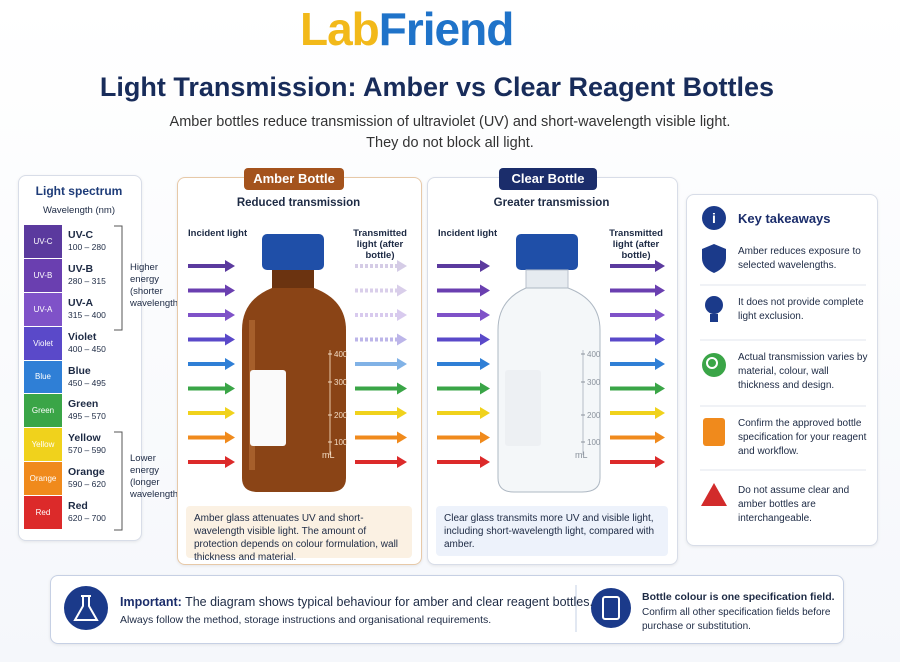  I want to click on bracket, so click(118, 481).